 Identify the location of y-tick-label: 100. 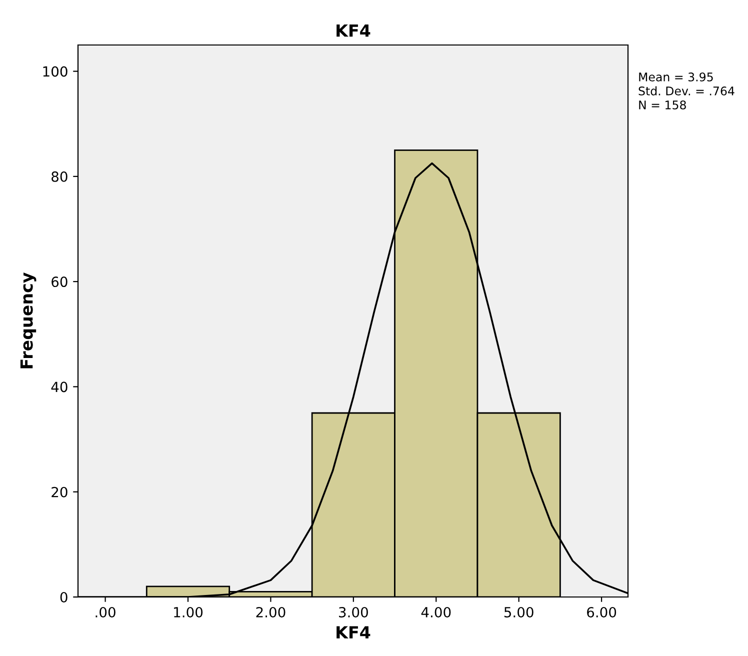
(55, 71).